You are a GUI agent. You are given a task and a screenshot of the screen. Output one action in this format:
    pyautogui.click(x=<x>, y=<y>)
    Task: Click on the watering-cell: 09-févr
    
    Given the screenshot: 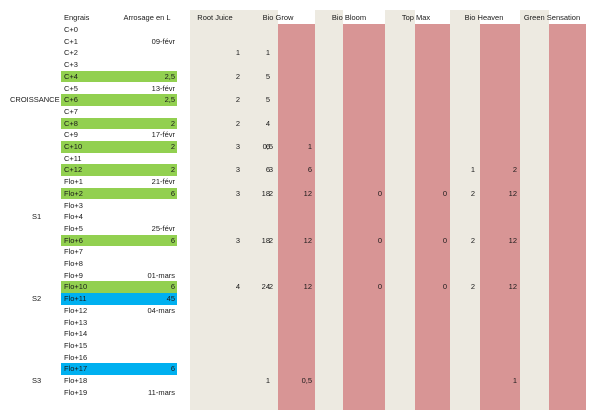 What is the action you would take?
    pyautogui.click(x=163, y=41)
    